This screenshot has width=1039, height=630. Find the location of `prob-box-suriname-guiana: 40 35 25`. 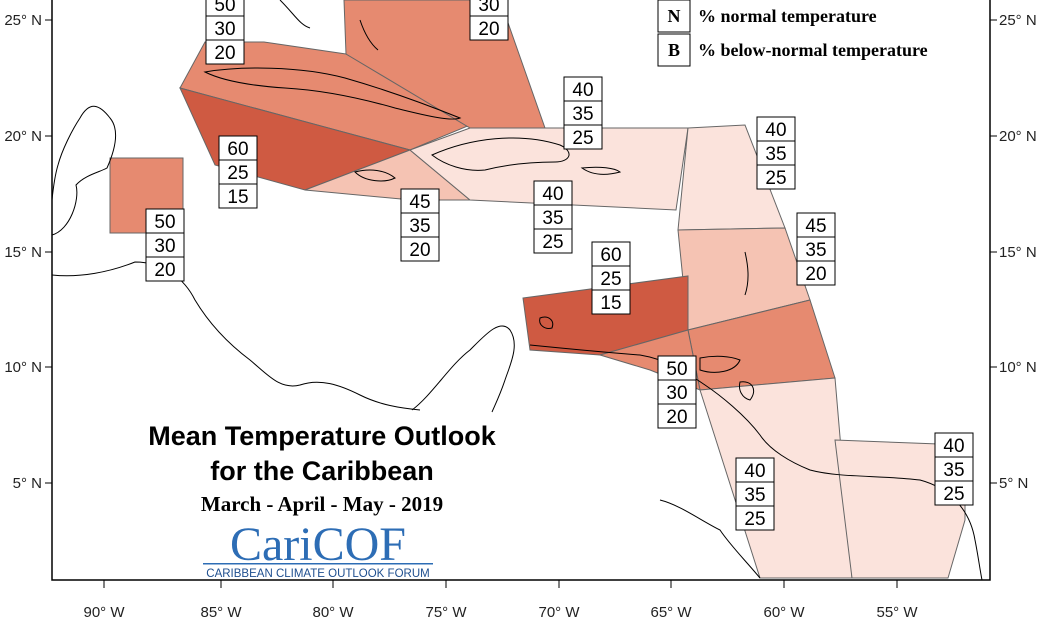

prob-box-suriname-guiana: 40 35 25 is located at coordinates (954, 469).